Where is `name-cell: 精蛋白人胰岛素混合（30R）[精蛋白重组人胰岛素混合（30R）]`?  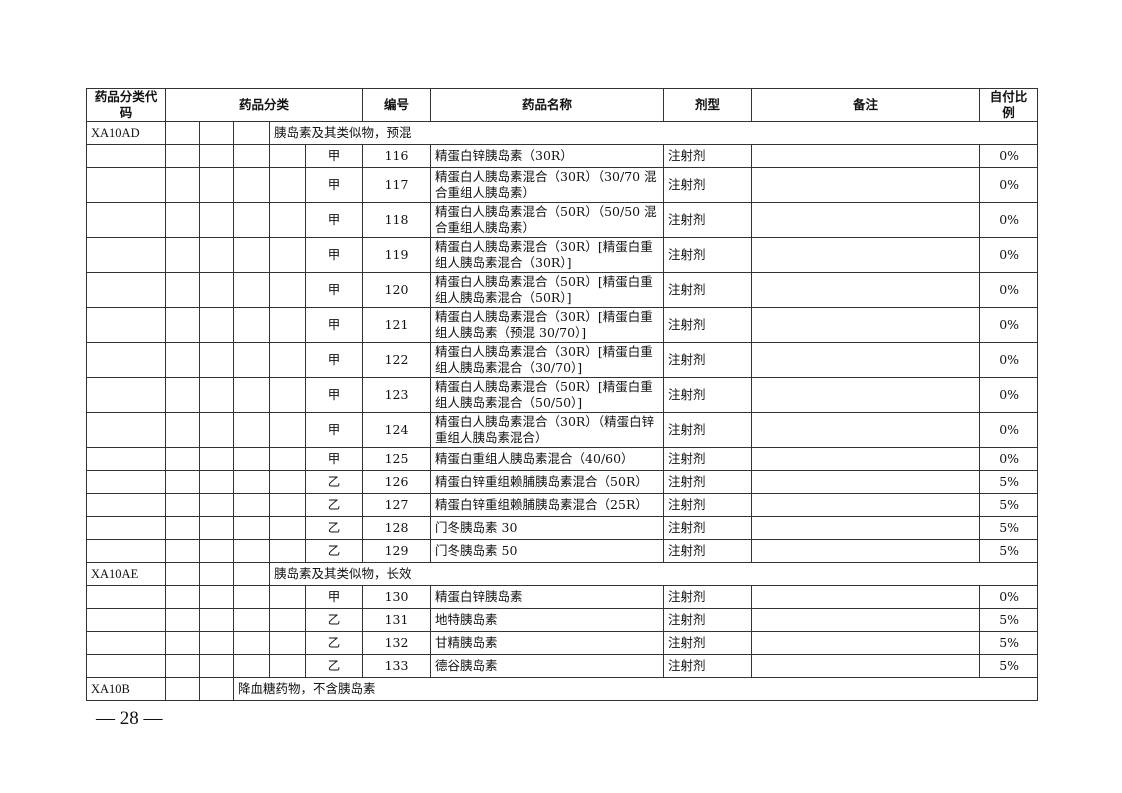
name-cell: 精蛋白人胰岛素混合（30R）[精蛋白重组人胰岛素混合（30R）] is located at coordinates (547, 255).